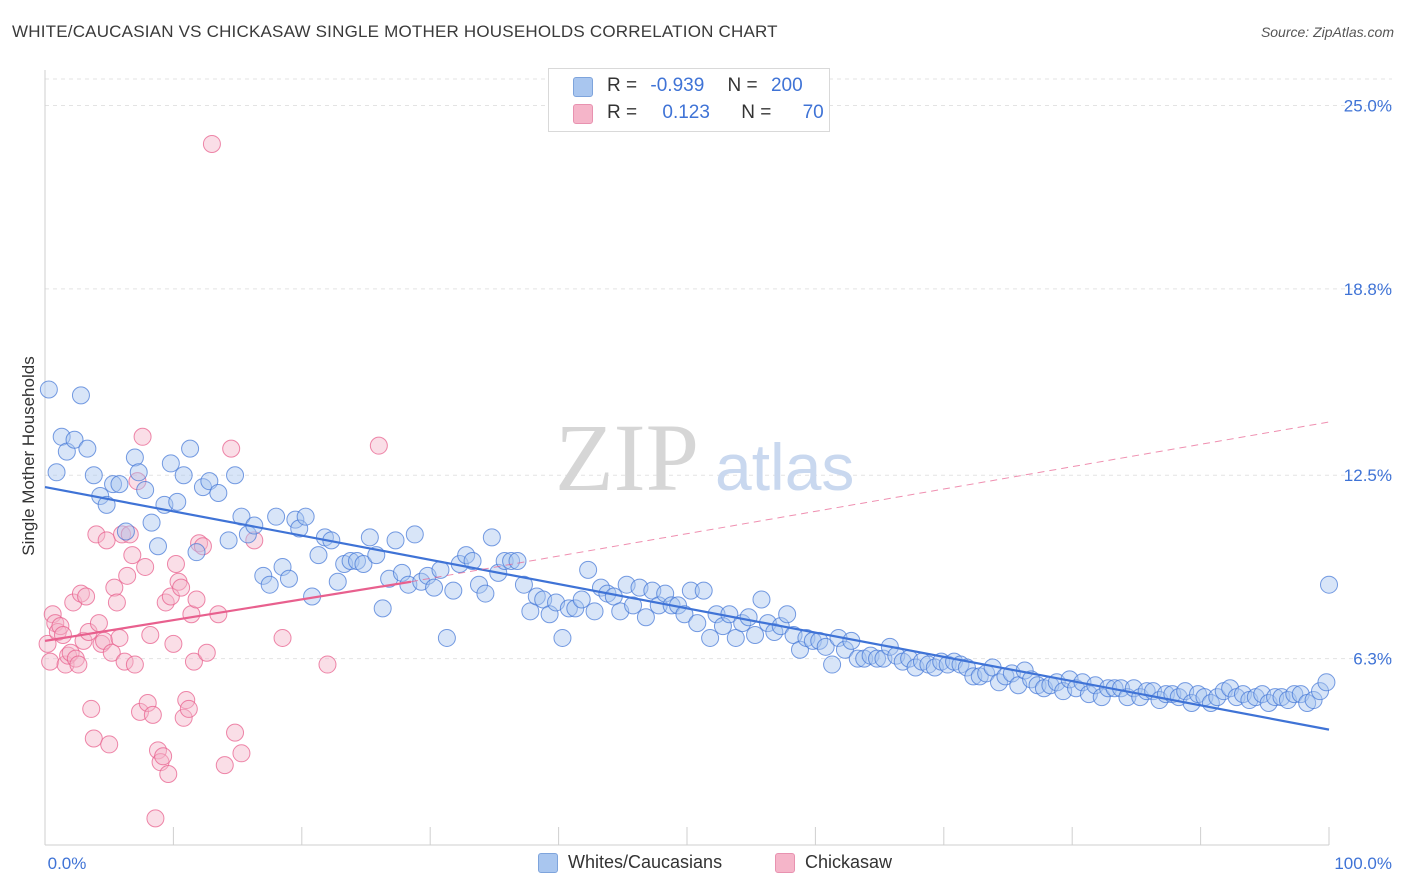  I want to click on r-value-whites: -0.939, so click(677, 85).